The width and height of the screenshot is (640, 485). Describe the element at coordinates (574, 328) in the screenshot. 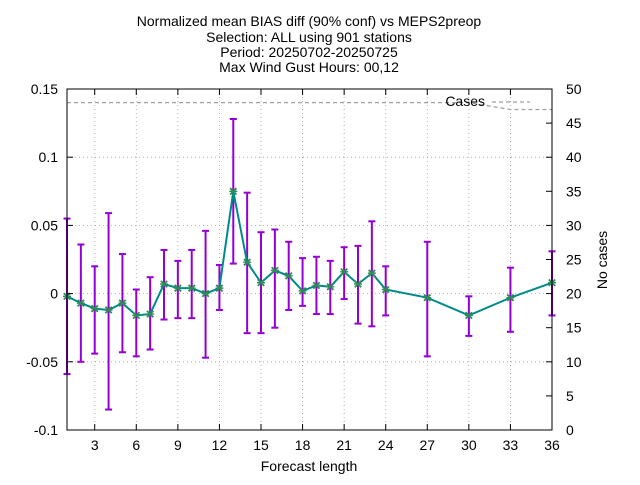

I see `y2-tick-label: 15` at that location.